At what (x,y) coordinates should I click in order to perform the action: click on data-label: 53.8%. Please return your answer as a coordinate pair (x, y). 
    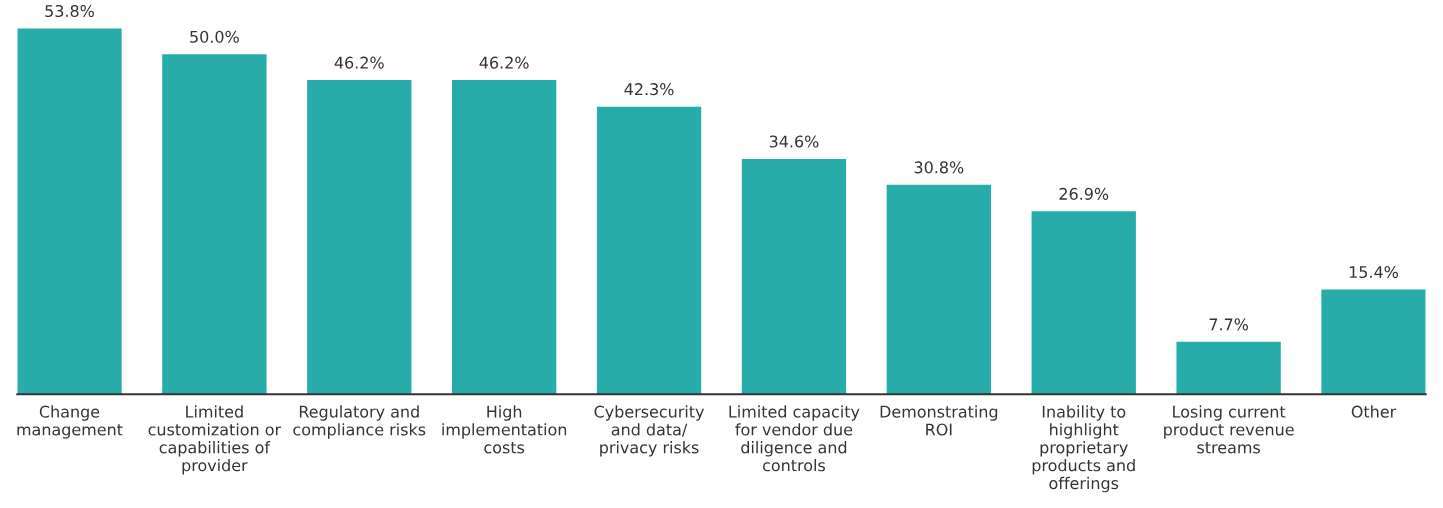
    Looking at the image, I should click on (69, 11).